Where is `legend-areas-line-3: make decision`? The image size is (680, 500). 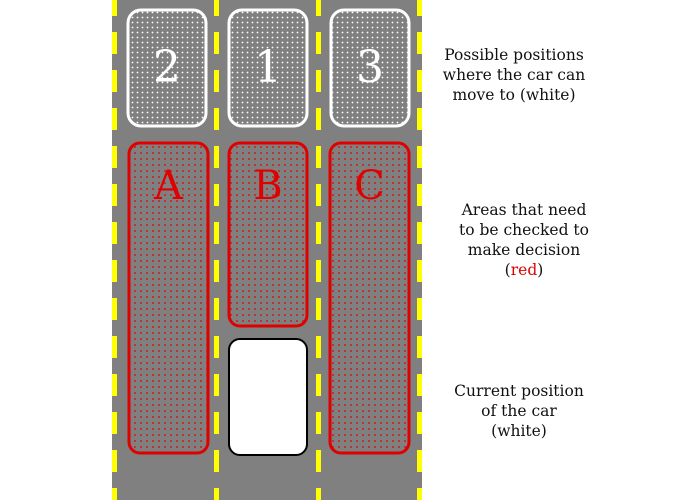
legend-areas-line-3: make decision is located at coordinates (524, 250).